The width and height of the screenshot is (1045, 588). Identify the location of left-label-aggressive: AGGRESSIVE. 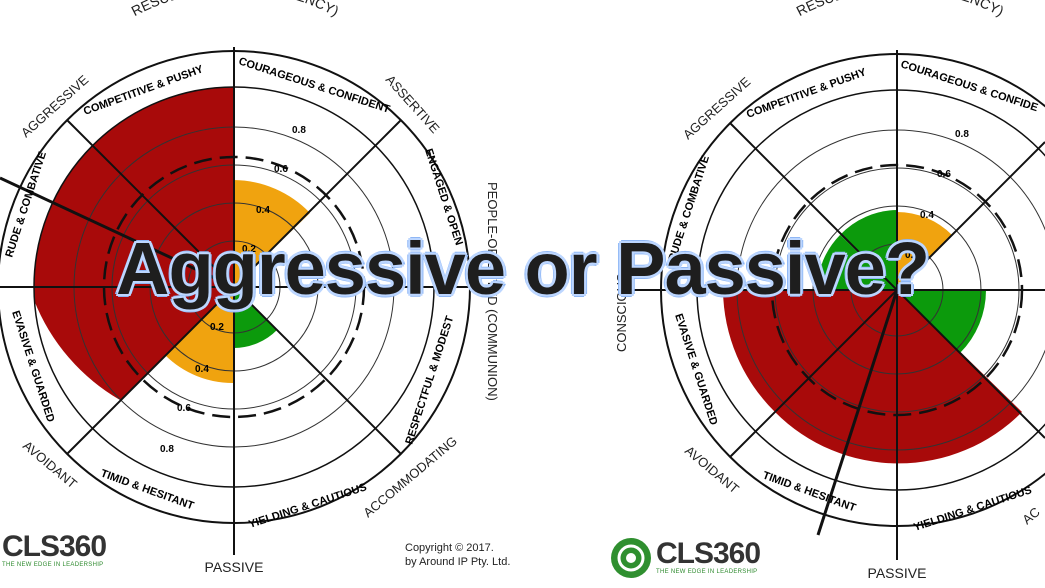
(55, 106).